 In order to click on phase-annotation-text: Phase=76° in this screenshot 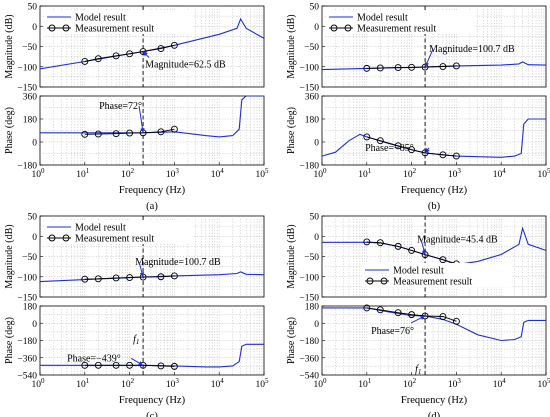, I will do `click(392, 331)`.